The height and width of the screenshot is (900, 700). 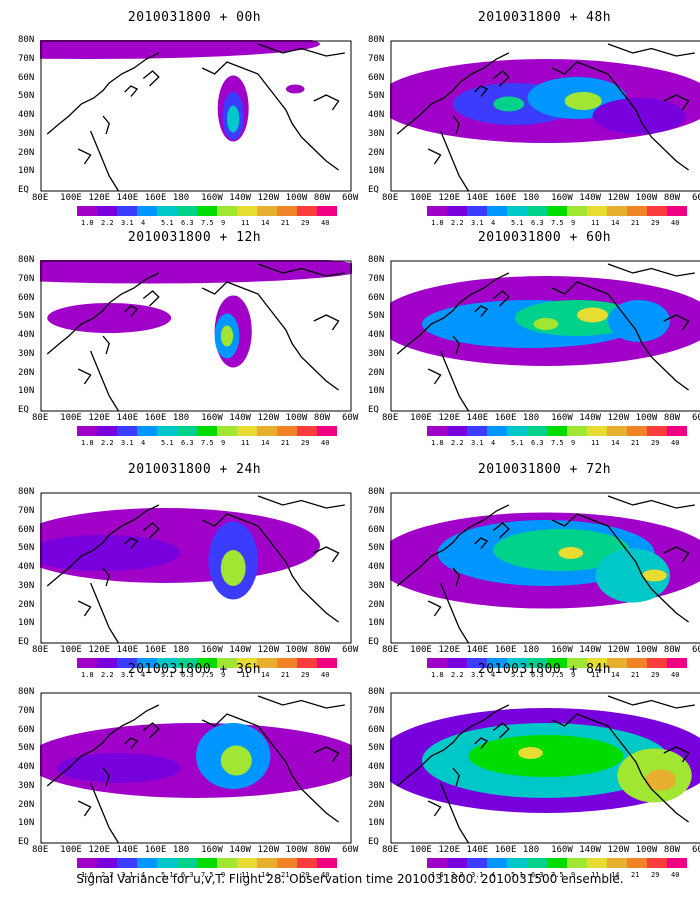 What do you see at coordinates (325, 675) in the screenshot?
I see `colorbar-label: 40` at bounding box center [325, 675].